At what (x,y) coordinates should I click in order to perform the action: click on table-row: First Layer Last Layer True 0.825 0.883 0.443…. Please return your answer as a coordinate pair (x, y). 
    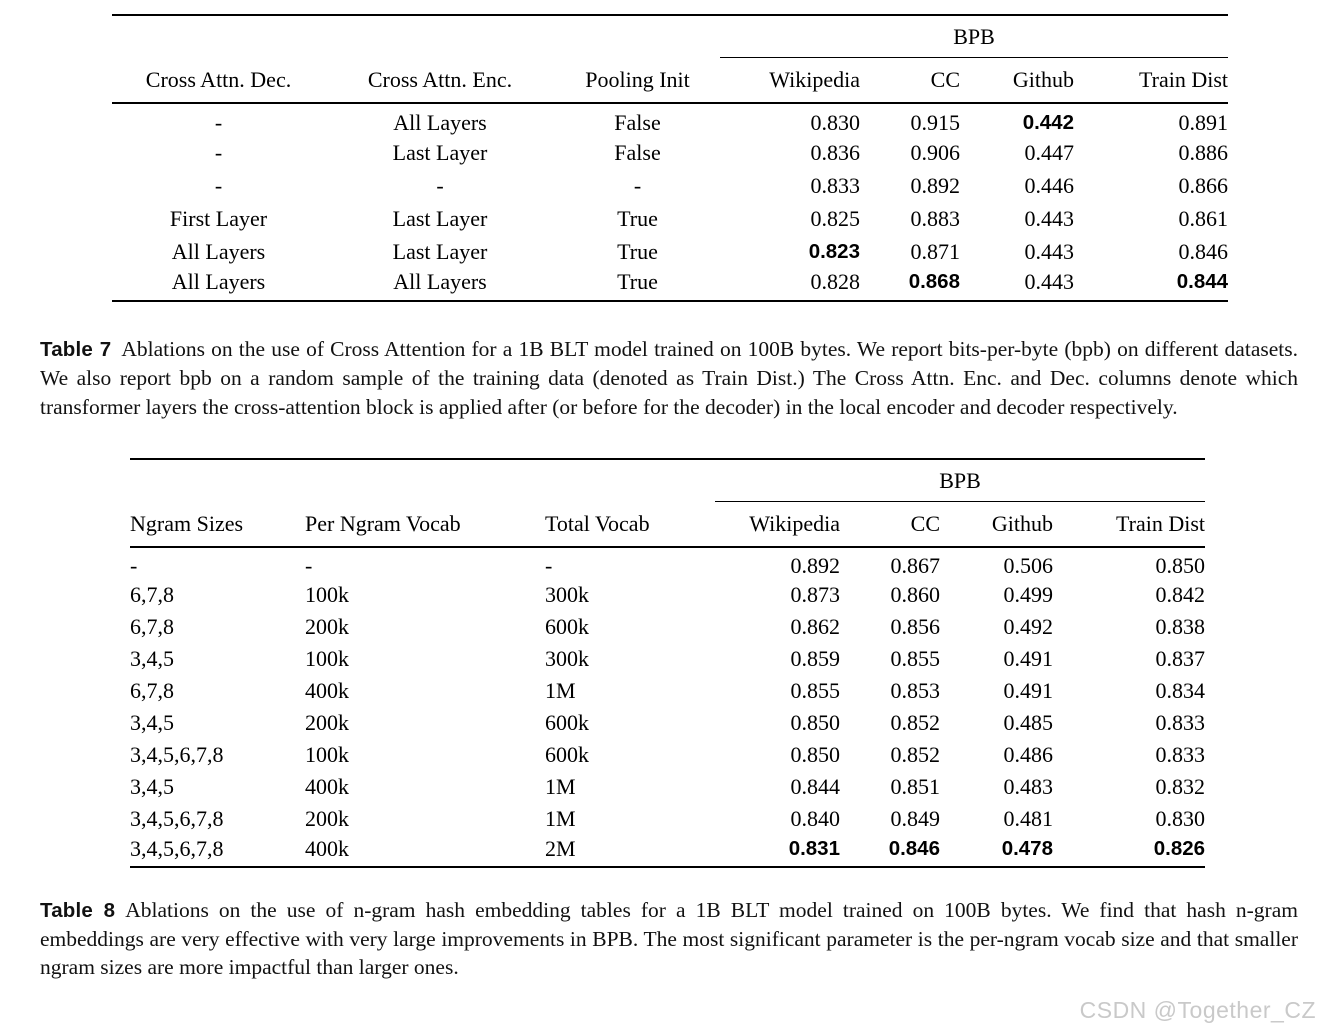
    Looking at the image, I should click on (670, 218).